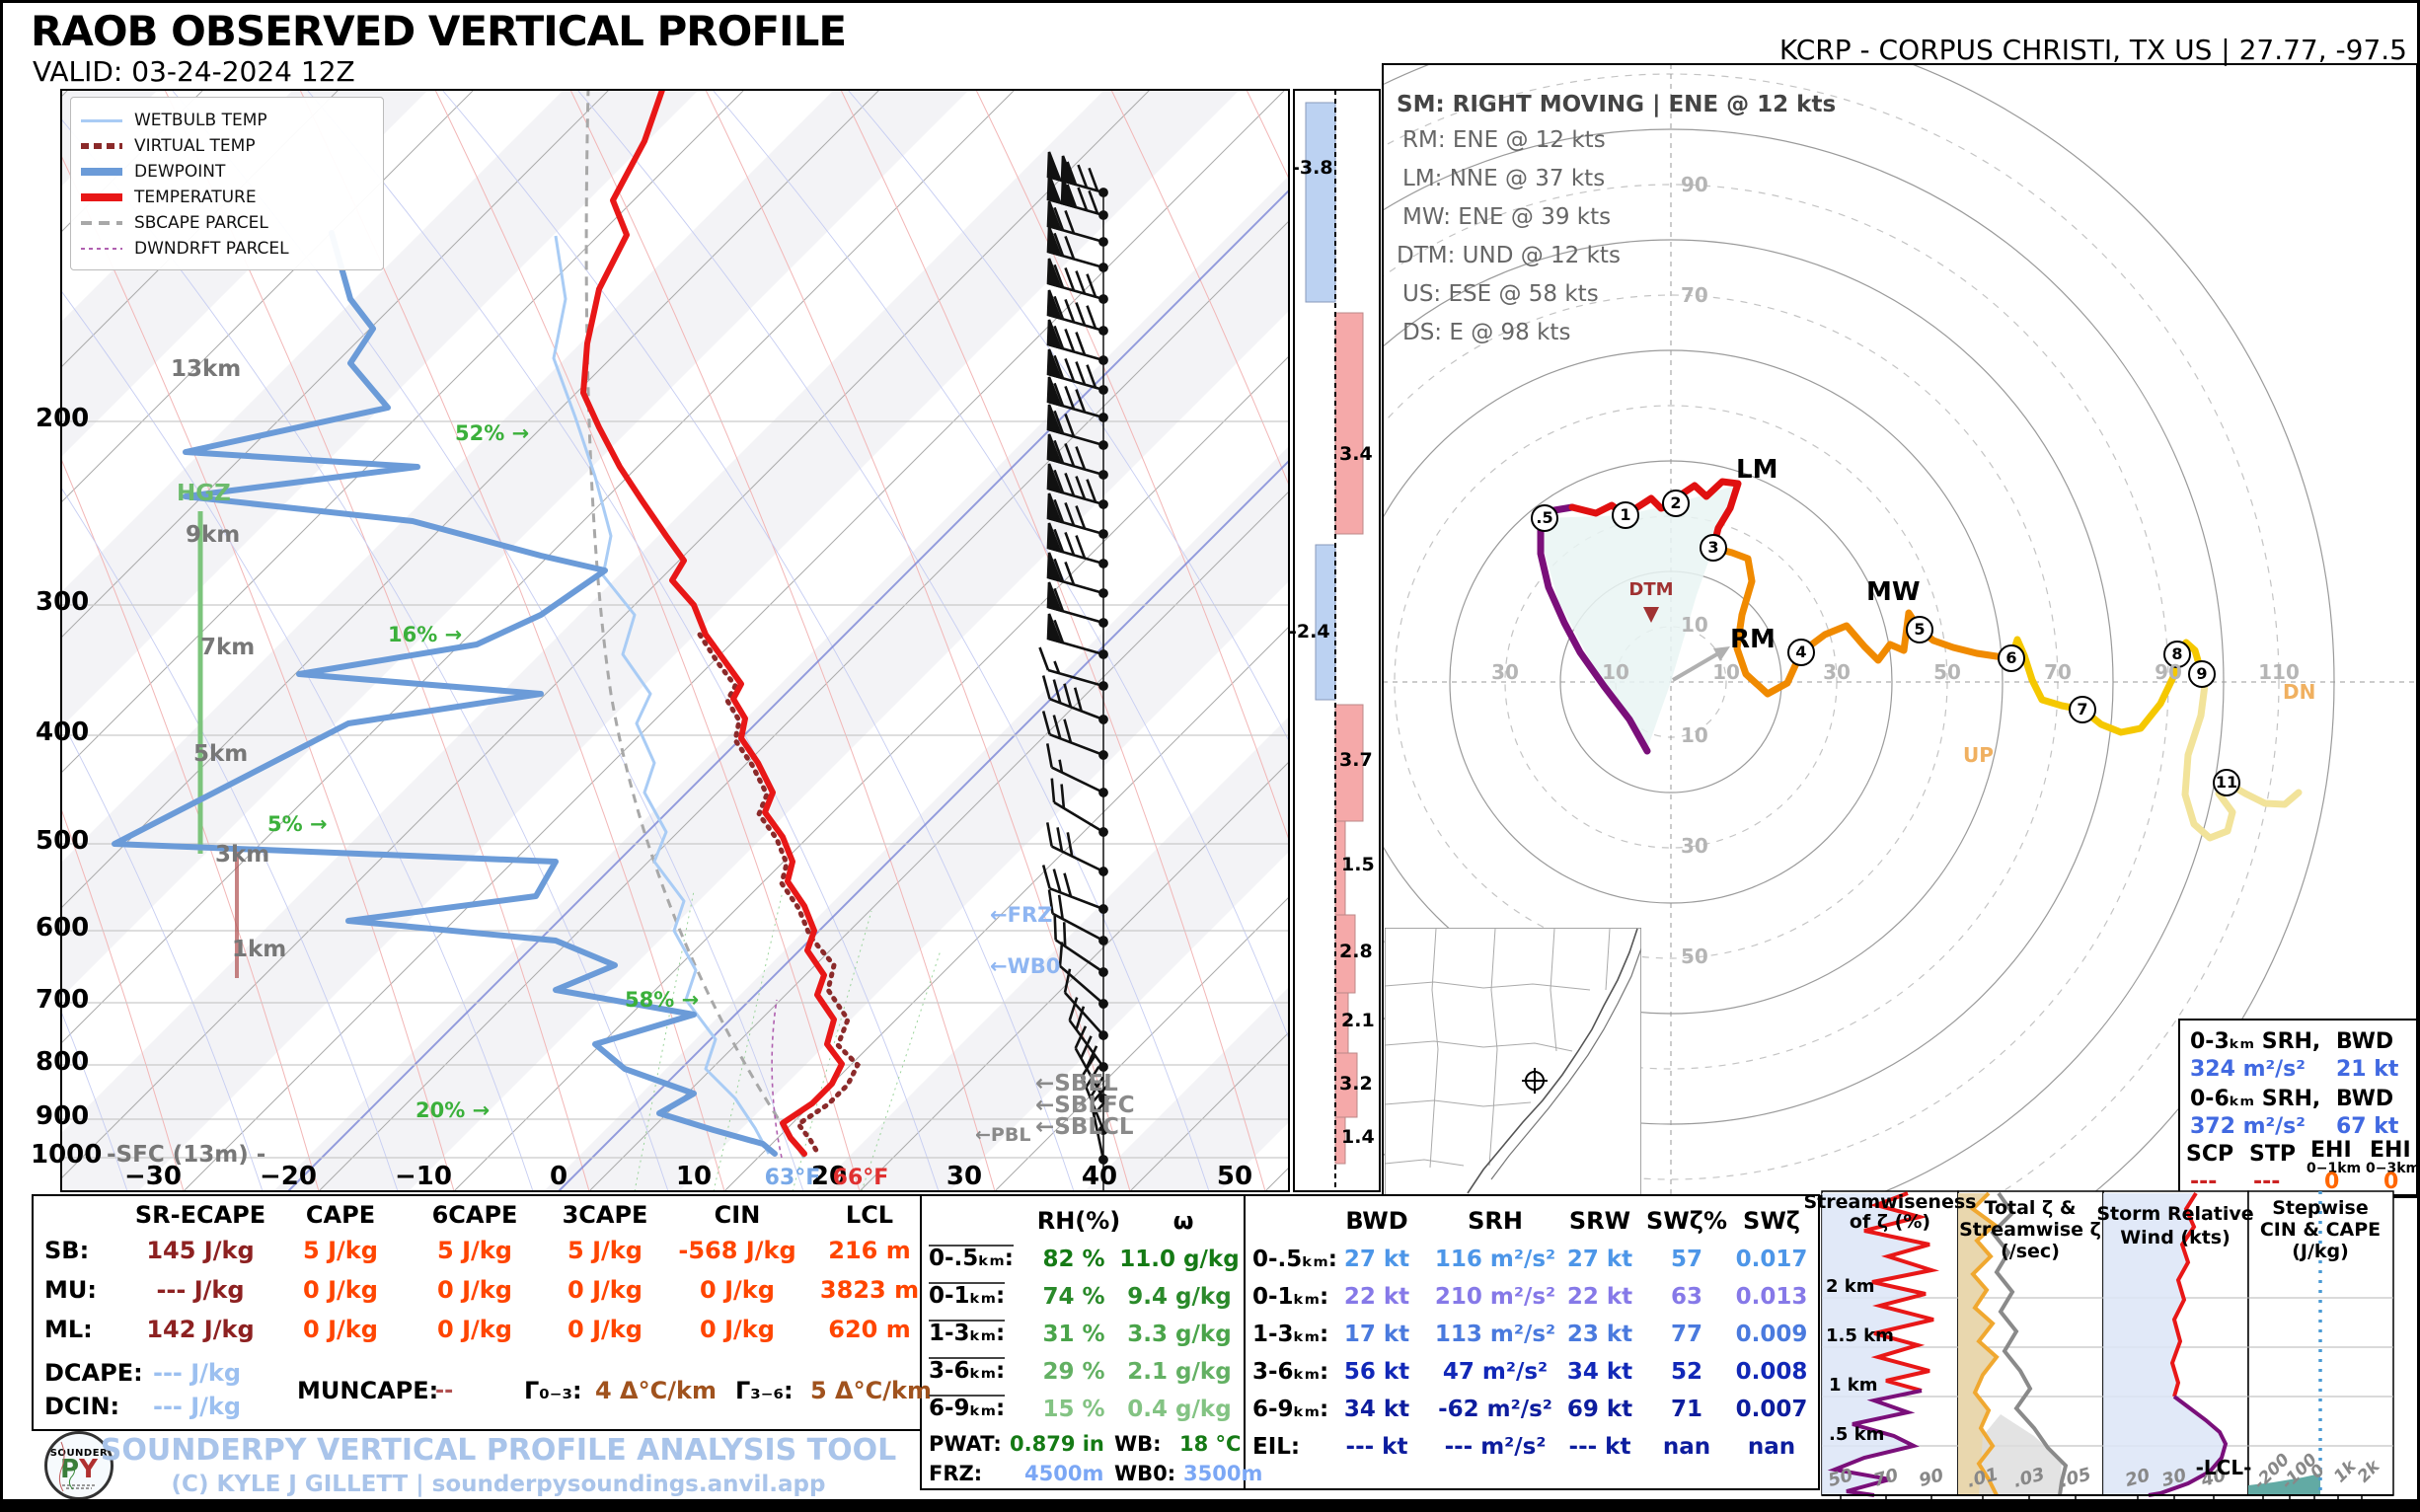 Image resolution: width=2420 pixels, height=1512 pixels. I want to click on cell: 9.4 g/kg, so click(1179, 1297).